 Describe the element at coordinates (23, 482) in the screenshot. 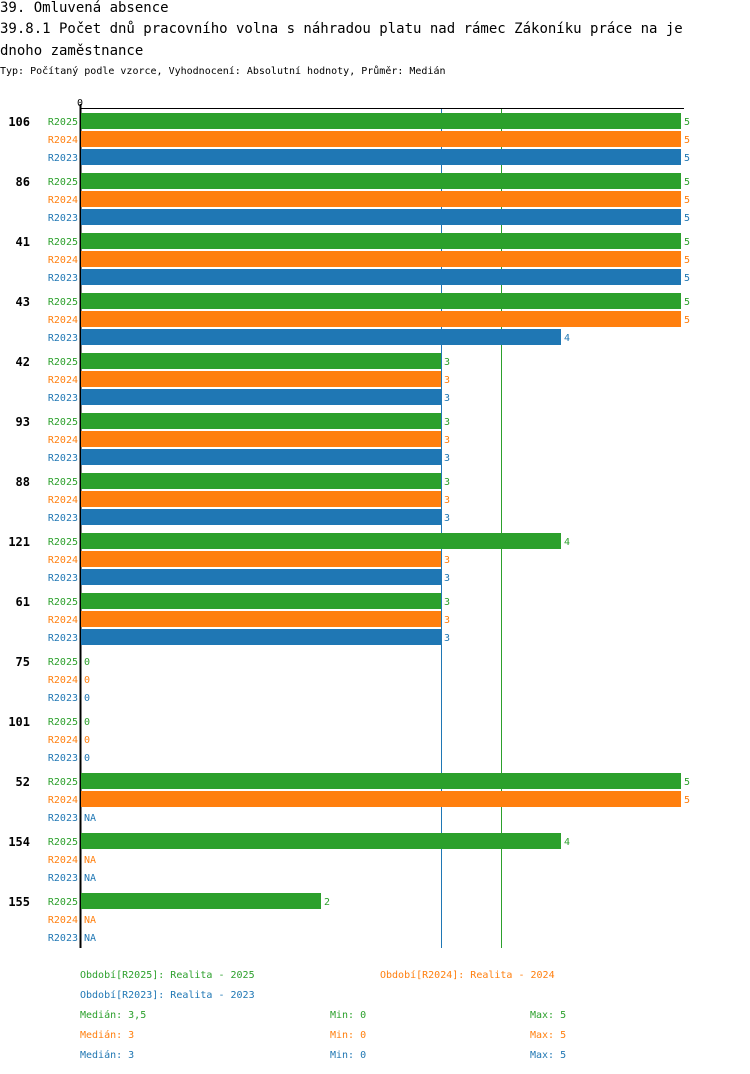

I see `category-label: 88` at that location.